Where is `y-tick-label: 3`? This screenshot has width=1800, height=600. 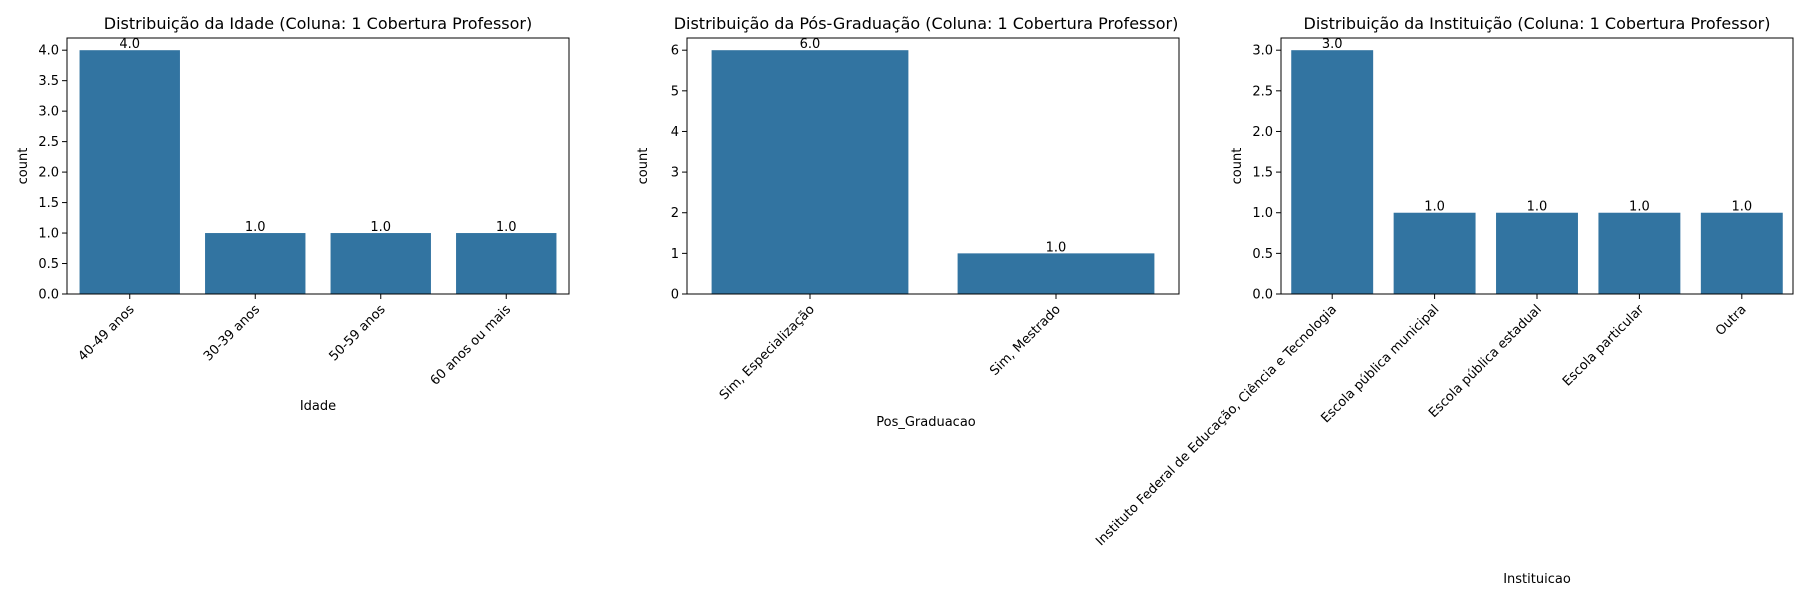 y-tick-label: 3 is located at coordinates (675, 173).